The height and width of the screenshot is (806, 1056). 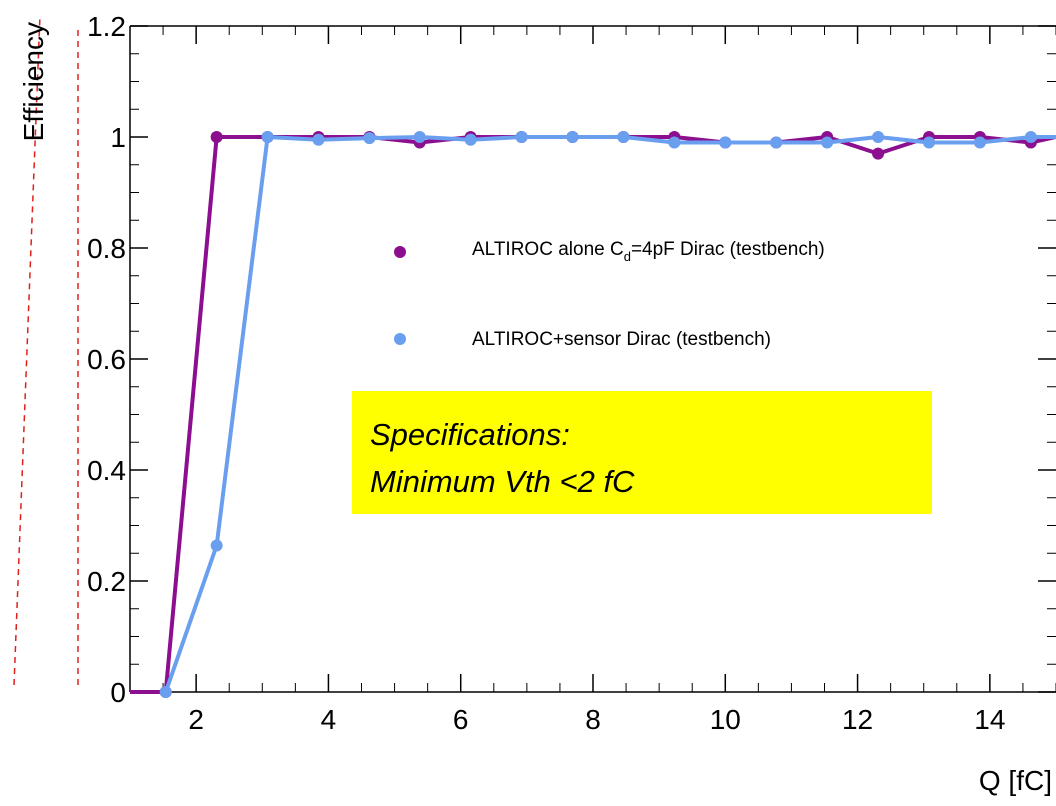 I want to click on legend-marker-altiroc-sensor, so click(x=400, y=339).